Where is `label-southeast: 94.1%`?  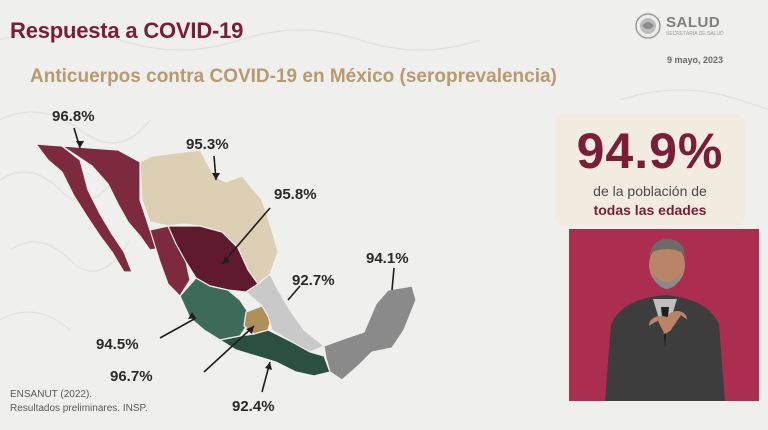 label-southeast: 94.1% is located at coordinates (387, 258).